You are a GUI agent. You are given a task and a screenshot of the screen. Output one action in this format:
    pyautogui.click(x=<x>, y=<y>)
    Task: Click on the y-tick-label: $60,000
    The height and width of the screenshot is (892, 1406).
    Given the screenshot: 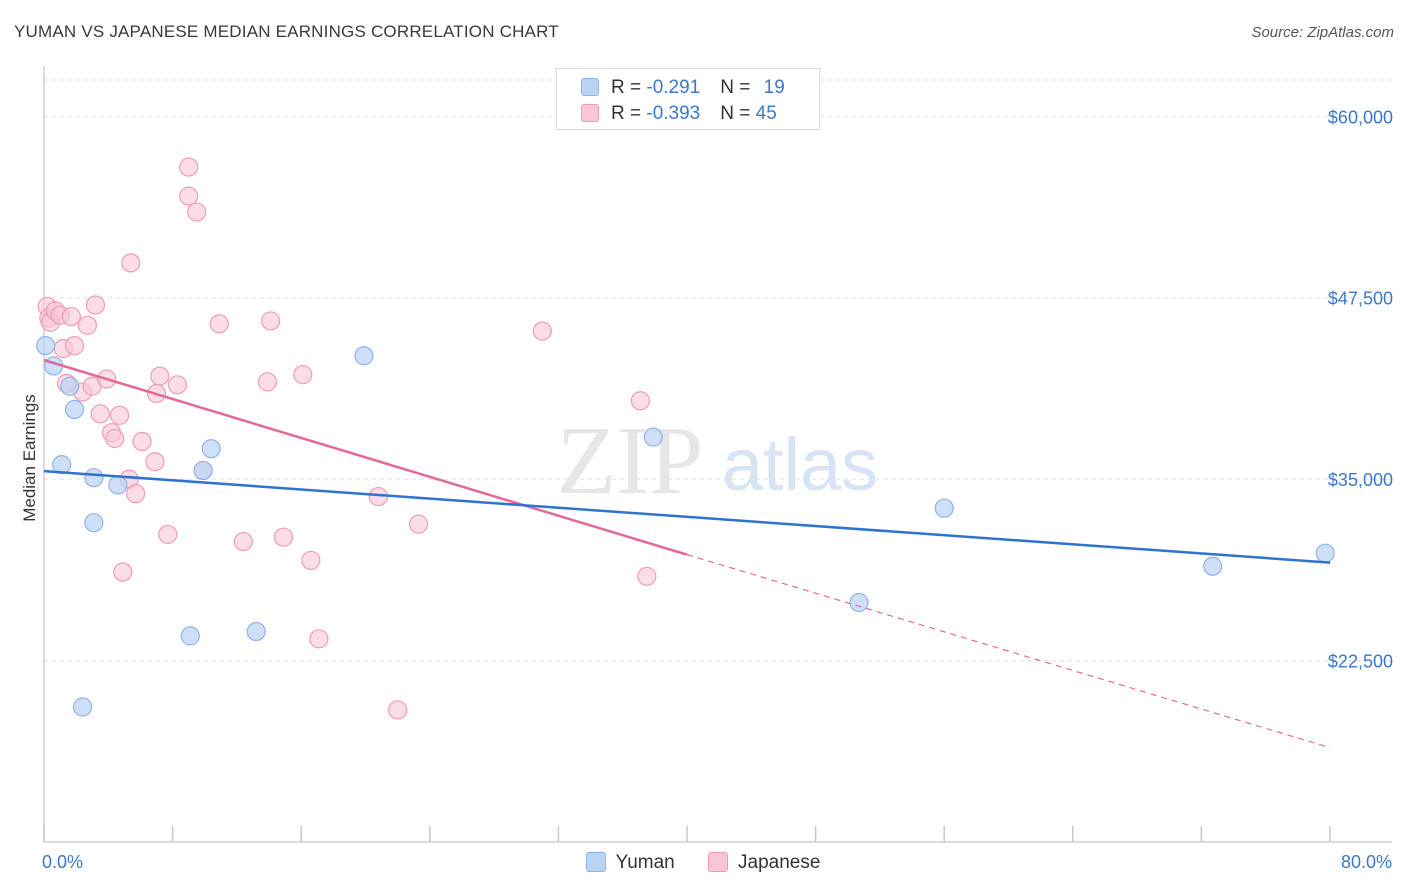 What is the action you would take?
    pyautogui.click(x=1360, y=117)
    